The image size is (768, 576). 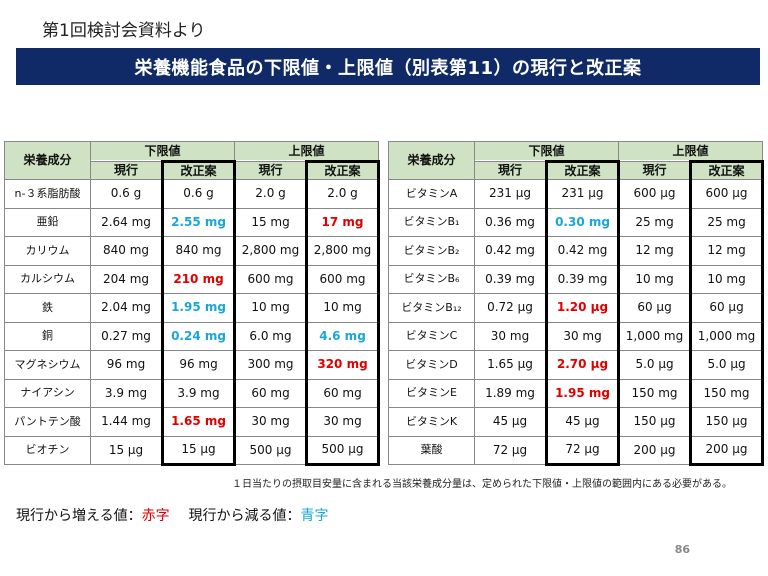 What do you see at coordinates (510, 251) in the screenshot?
I see `lower-current-cell: 0.42 mg` at bounding box center [510, 251].